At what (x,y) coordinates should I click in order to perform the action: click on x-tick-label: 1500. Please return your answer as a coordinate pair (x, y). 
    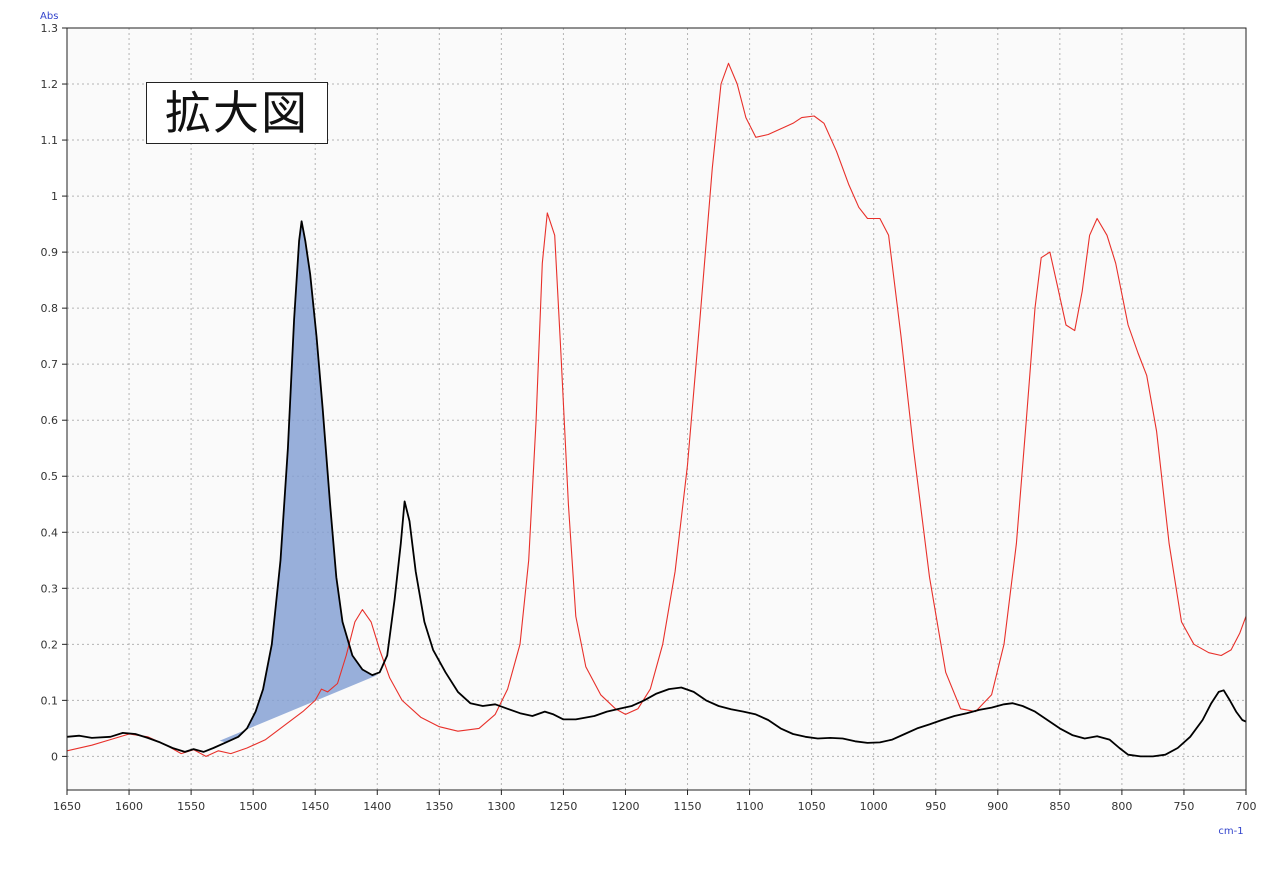
    Looking at the image, I should click on (253, 806).